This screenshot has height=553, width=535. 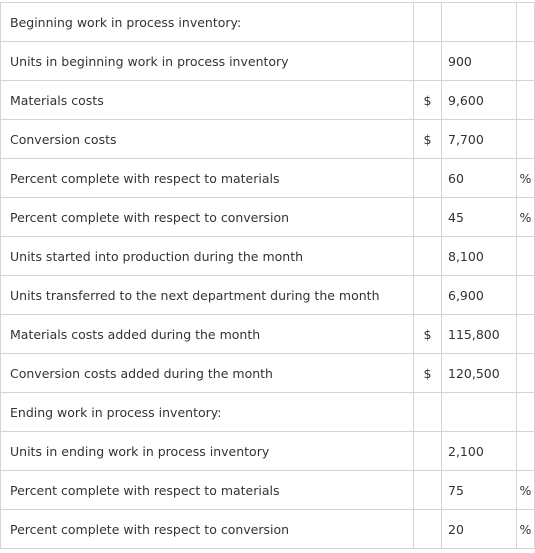 I want to click on label-cell: Conversion costs, so click(x=207, y=139).